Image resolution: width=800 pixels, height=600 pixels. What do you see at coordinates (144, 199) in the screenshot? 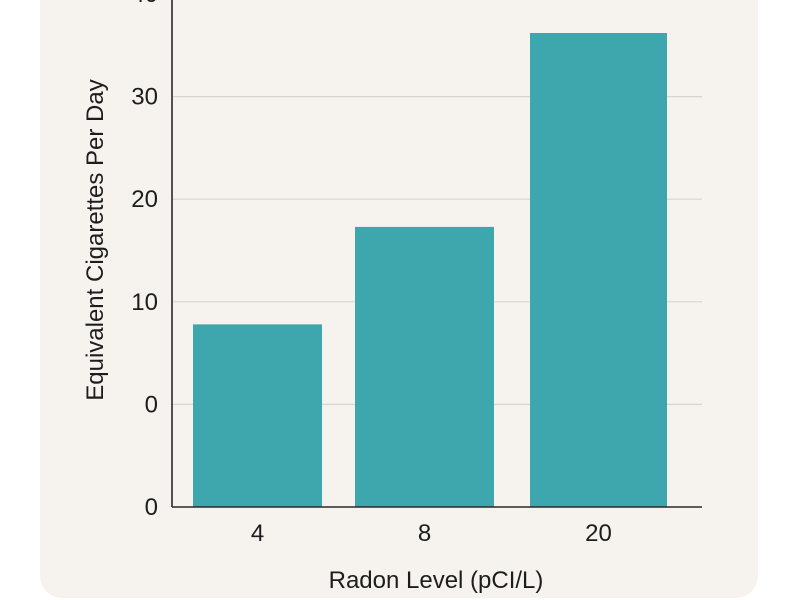
I see `y-tick-label: 20` at bounding box center [144, 199].